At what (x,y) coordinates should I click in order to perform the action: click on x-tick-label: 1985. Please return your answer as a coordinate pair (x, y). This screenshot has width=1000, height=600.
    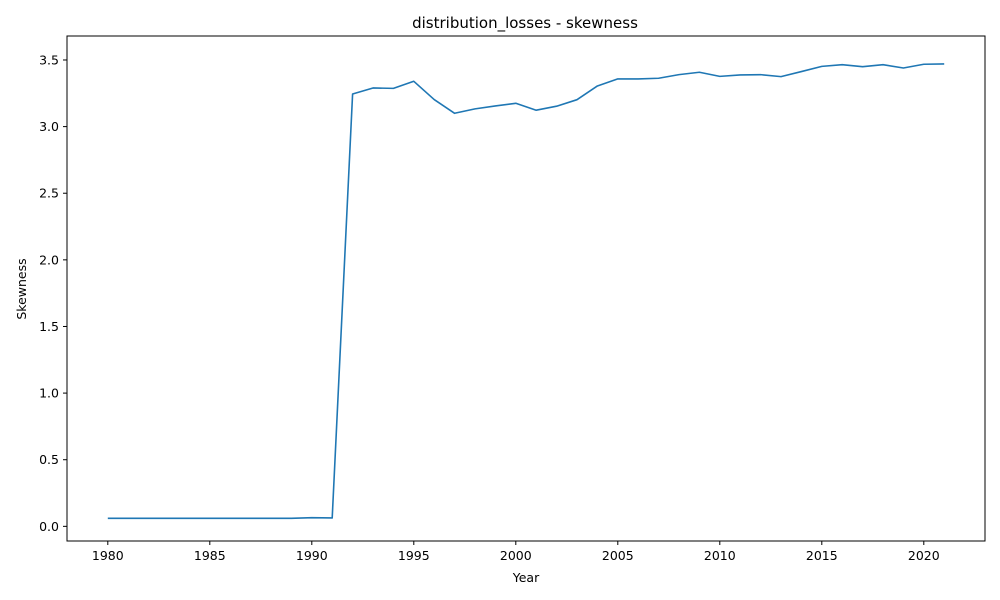
    Looking at the image, I should click on (210, 555).